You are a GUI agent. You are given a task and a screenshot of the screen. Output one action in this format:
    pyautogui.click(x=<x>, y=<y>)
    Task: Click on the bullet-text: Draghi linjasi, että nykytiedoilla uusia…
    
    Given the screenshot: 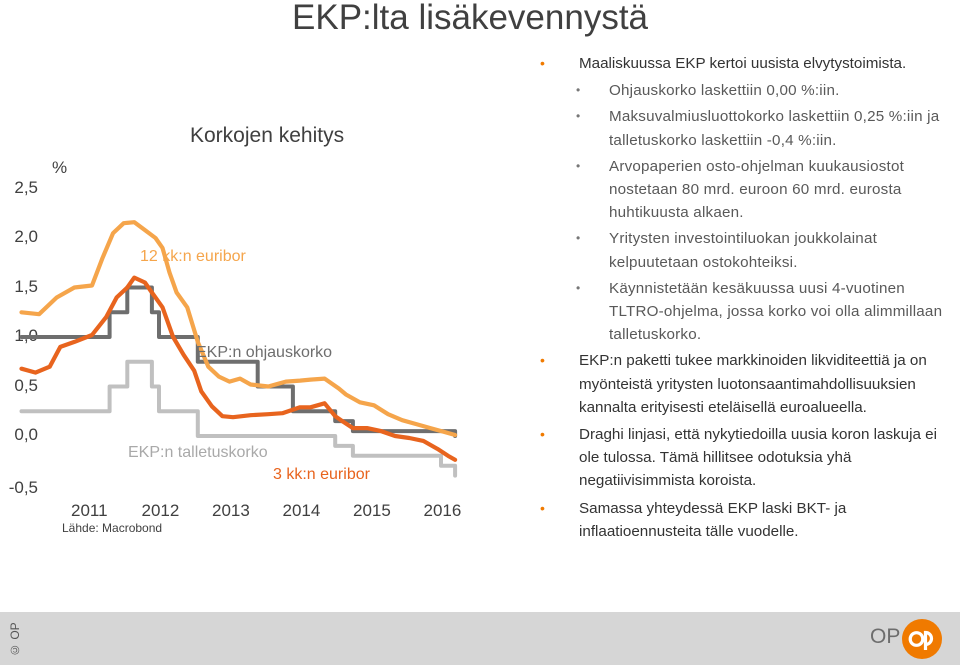 What is the action you would take?
    pyautogui.click(x=758, y=458)
    